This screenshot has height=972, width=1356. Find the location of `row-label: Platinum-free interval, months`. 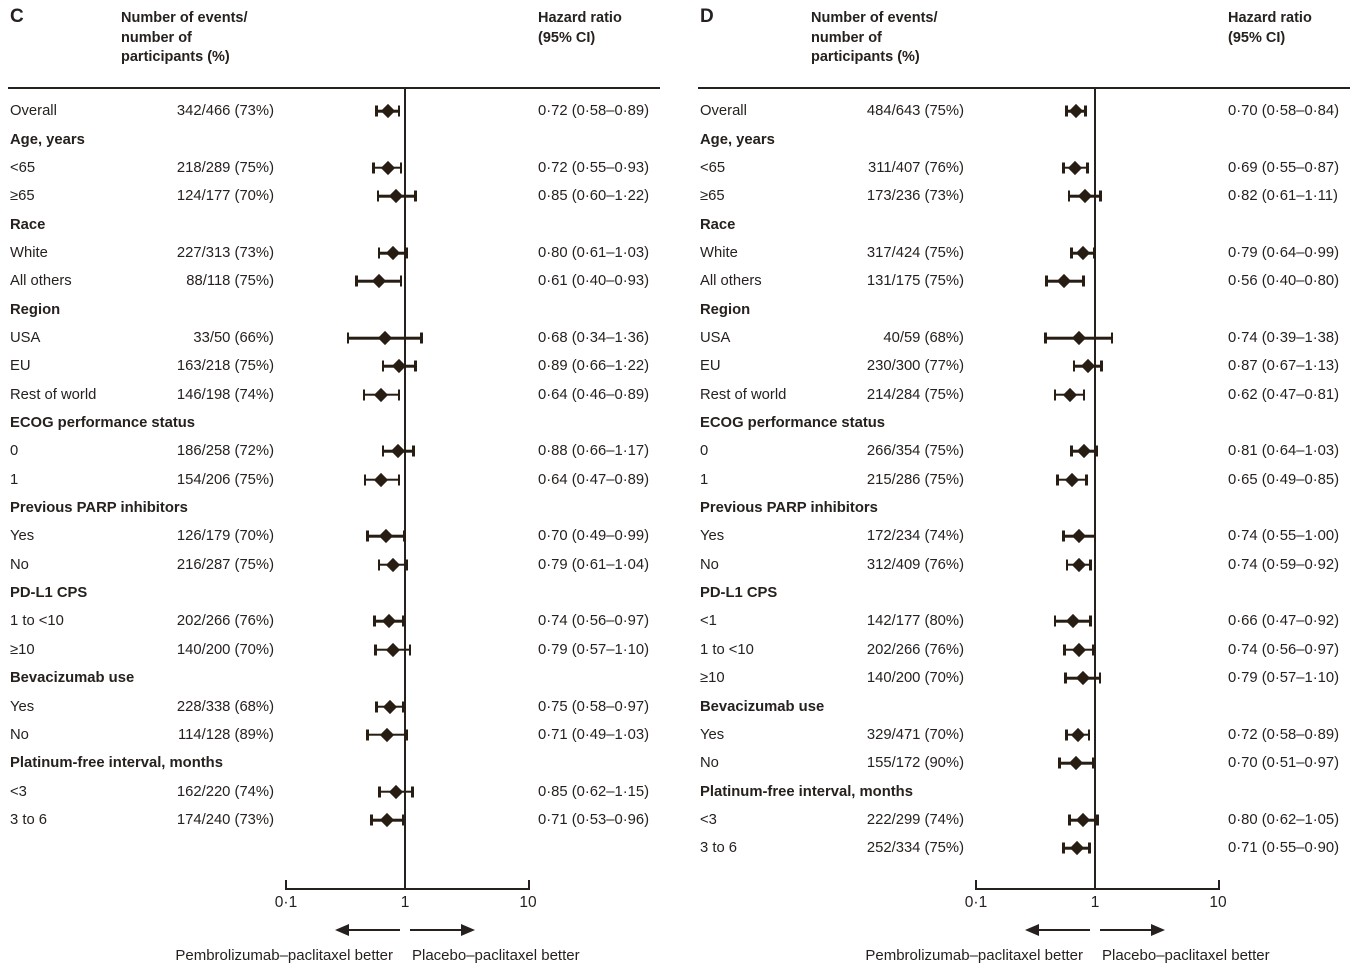

row-label: Platinum-free interval, months is located at coordinates (806, 791).